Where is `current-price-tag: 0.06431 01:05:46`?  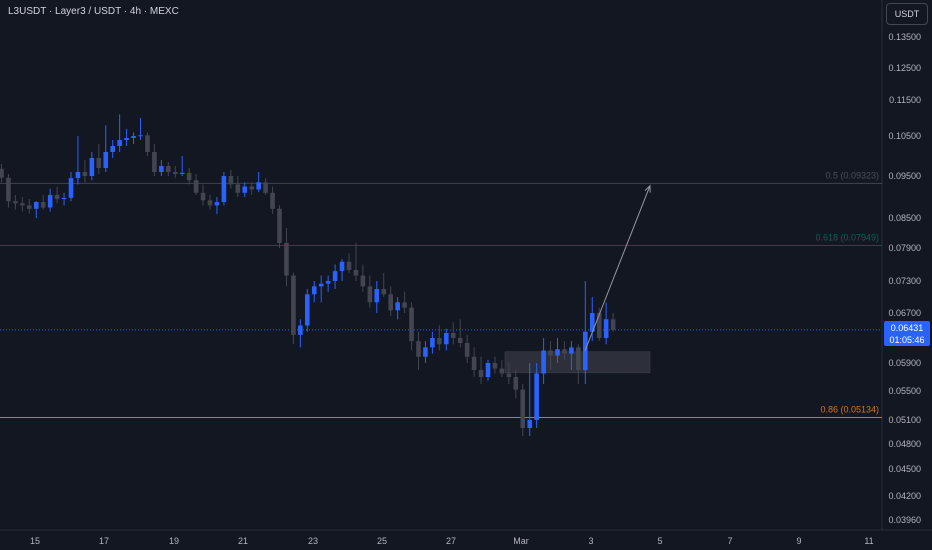 current-price-tag: 0.06431 01:05:46 is located at coordinates (907, 333).